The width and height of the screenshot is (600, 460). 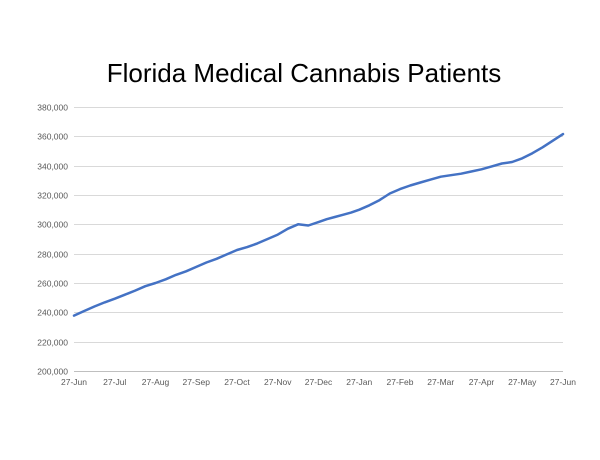 I want to click on y-tick-label: 360,000, so click(x=52, y=137).